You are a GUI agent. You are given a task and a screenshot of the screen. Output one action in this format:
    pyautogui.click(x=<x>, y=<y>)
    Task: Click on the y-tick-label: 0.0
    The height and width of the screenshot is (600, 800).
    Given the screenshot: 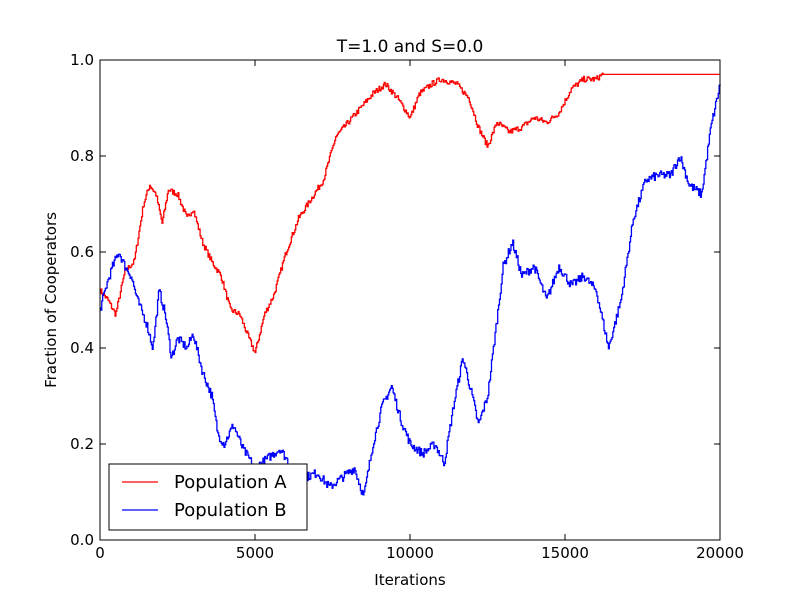 What is the action you would take?
    pyautogui.click(x=82, y=540)
    